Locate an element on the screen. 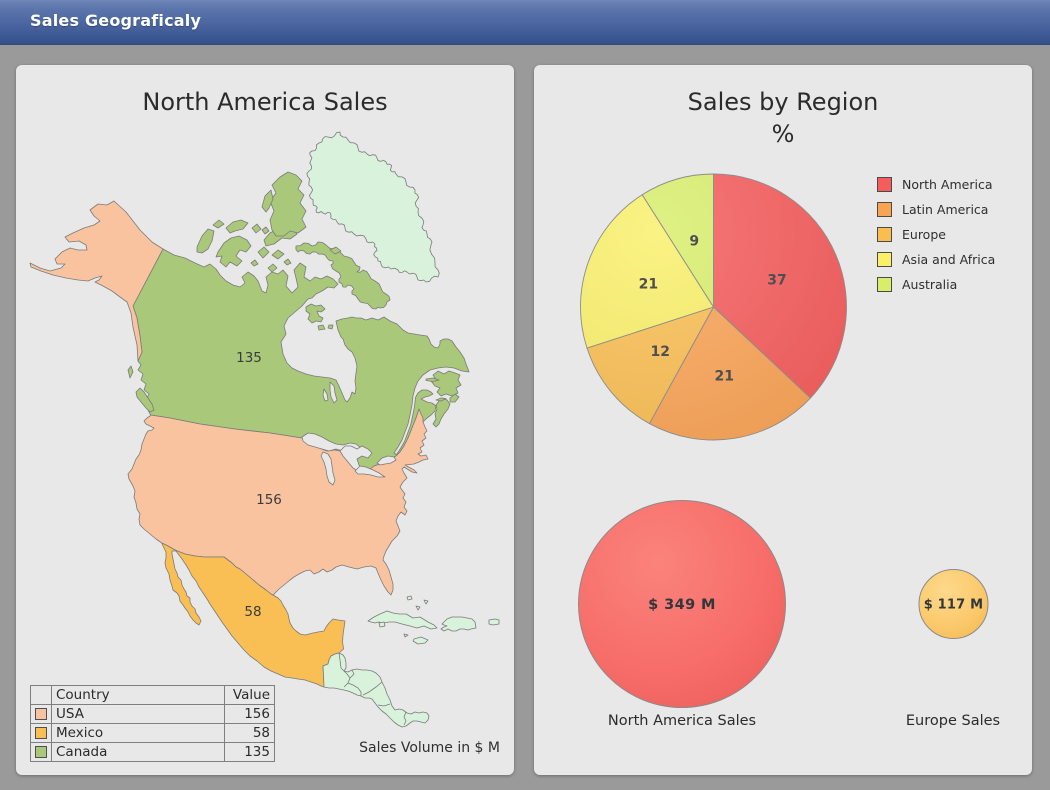 The height and width of the screenshot is (790, 1050). table-cell-value: 135 is located at coordinates (249, 752).